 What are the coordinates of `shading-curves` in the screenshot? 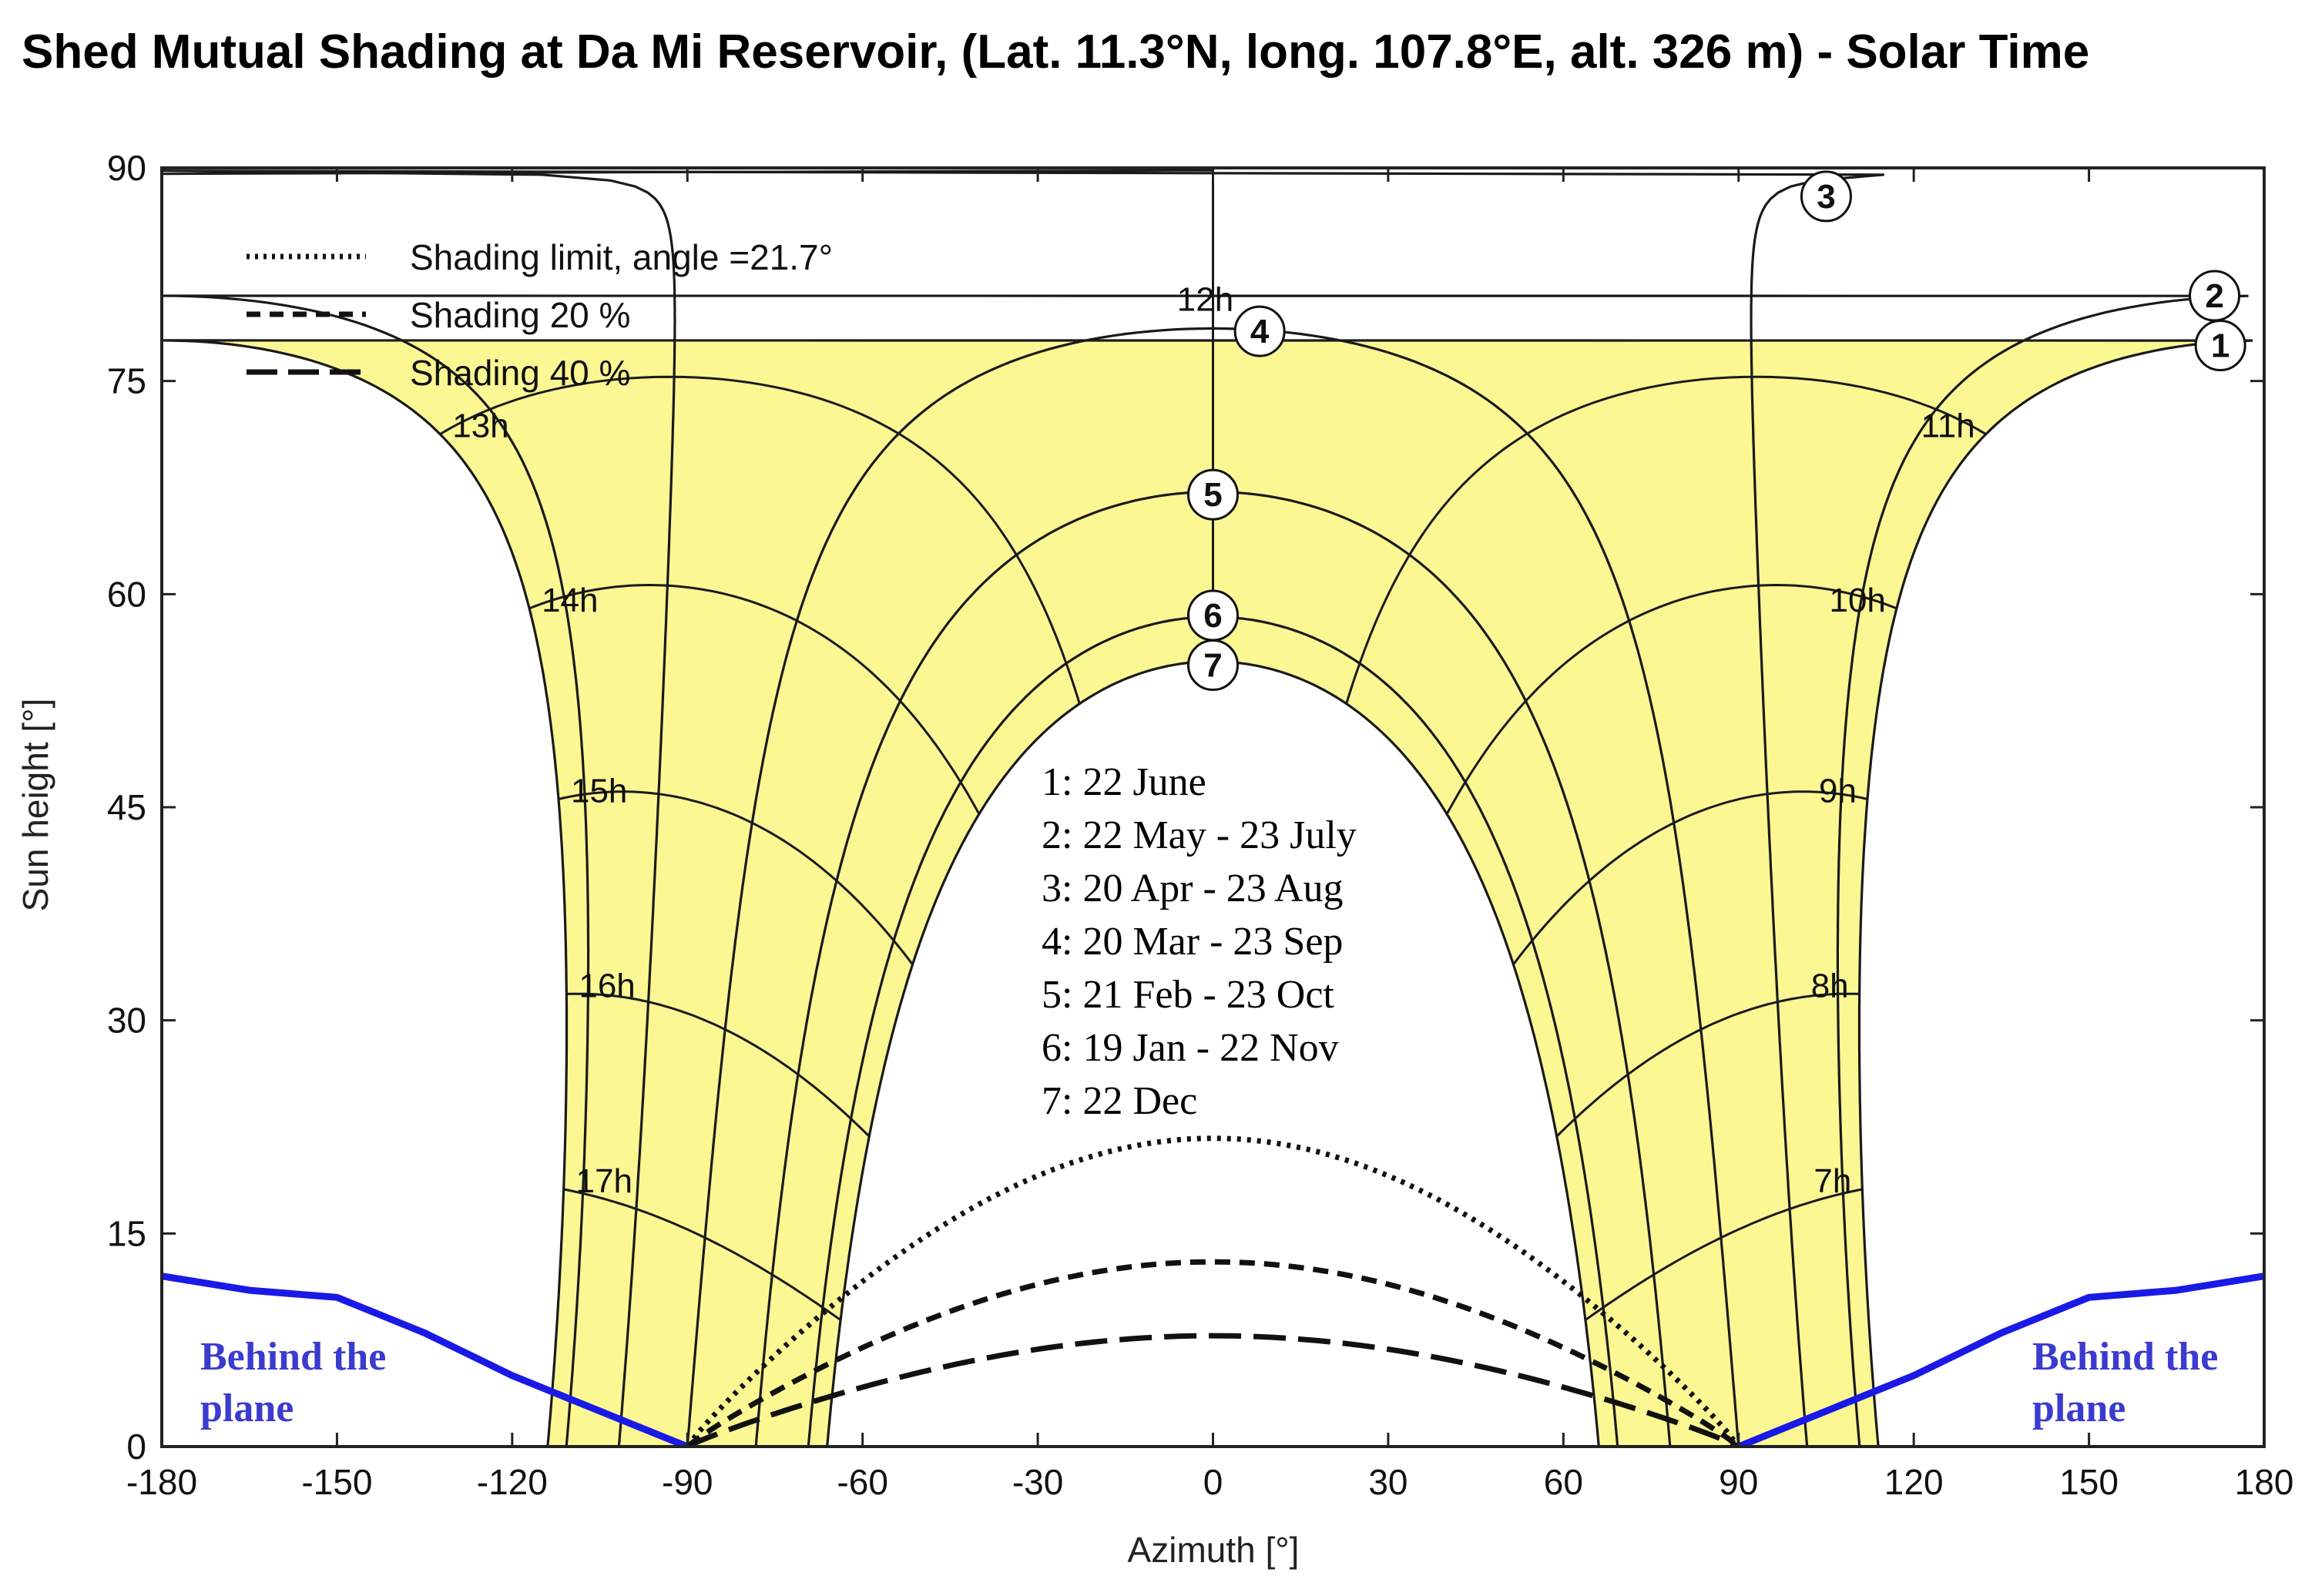 It's located at (1213, 1291).